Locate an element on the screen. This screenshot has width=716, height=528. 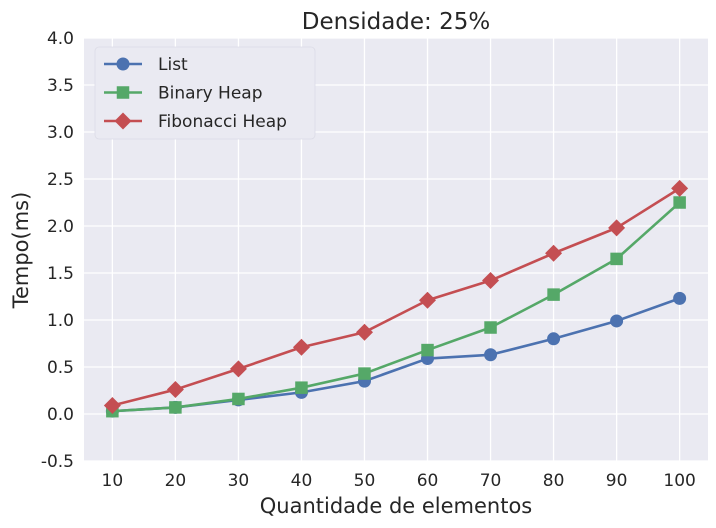
chart-title: Densidade: 25% is located at coordinates (396, 22).